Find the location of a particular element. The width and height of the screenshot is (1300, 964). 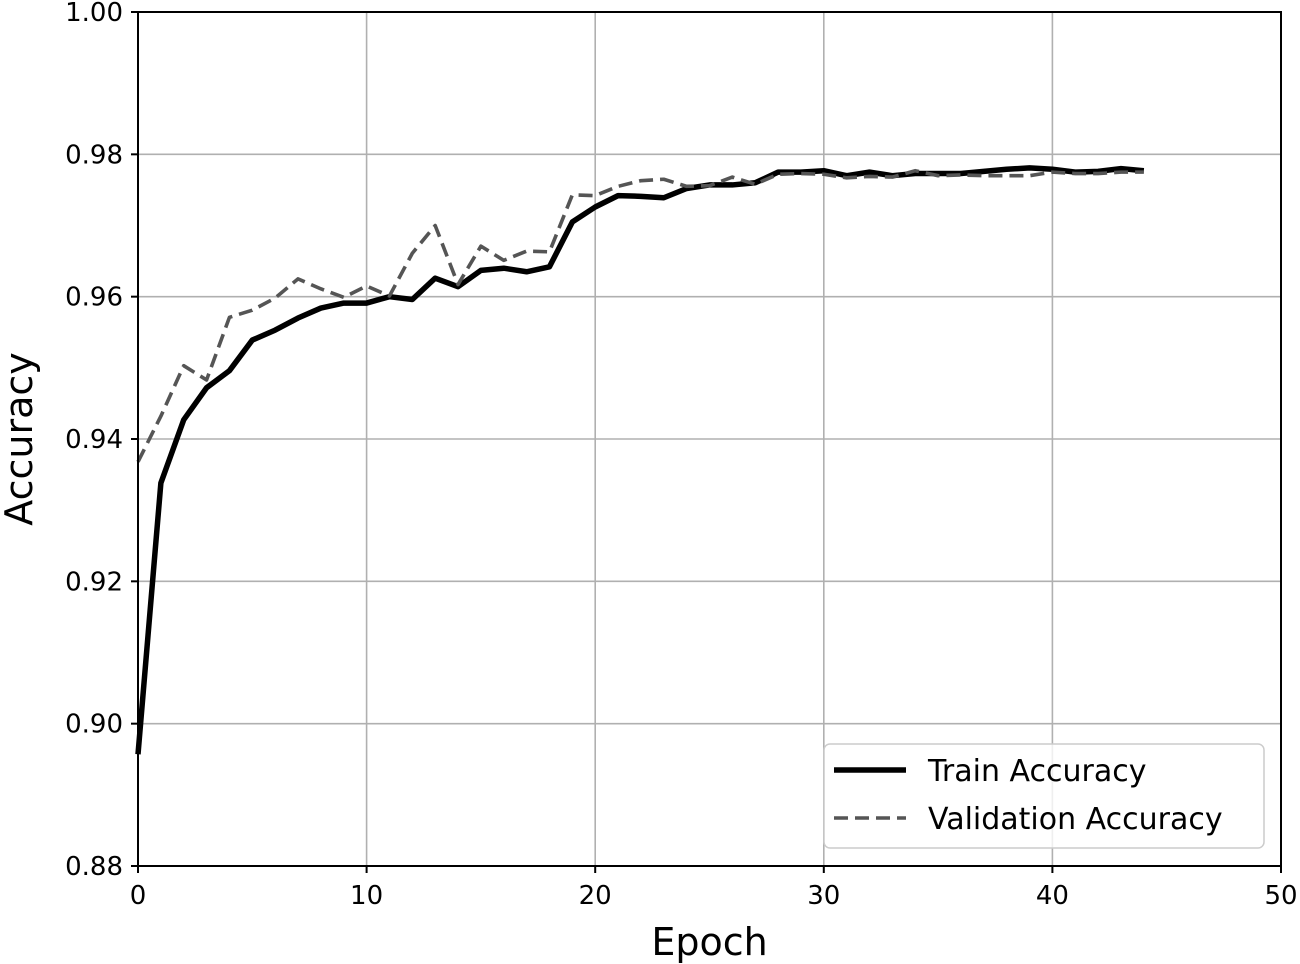

x-tick-label: 50 is located at coordinates (1280, 896).